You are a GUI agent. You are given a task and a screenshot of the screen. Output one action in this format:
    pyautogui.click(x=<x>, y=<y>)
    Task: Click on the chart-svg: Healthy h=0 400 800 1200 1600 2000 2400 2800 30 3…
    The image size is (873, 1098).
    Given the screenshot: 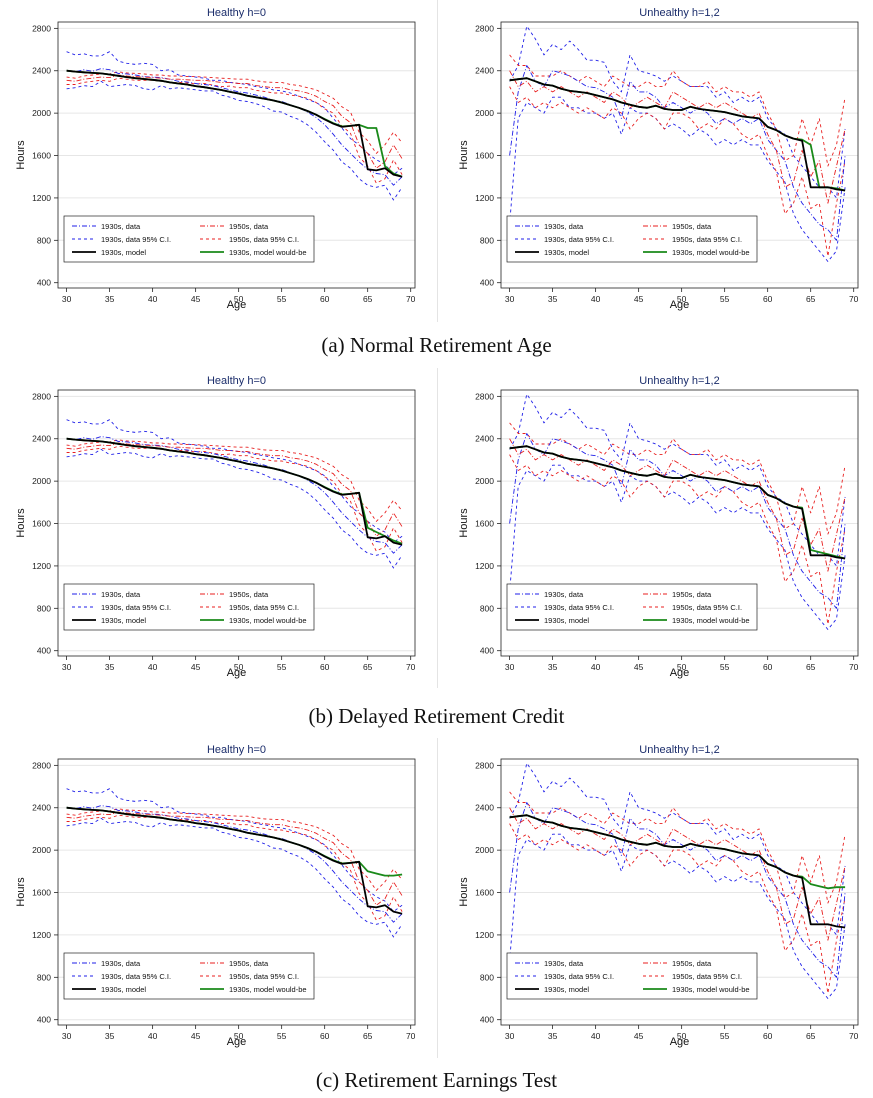 What is the action you would take?
    pyautogui.click(x=215, y=159)
    